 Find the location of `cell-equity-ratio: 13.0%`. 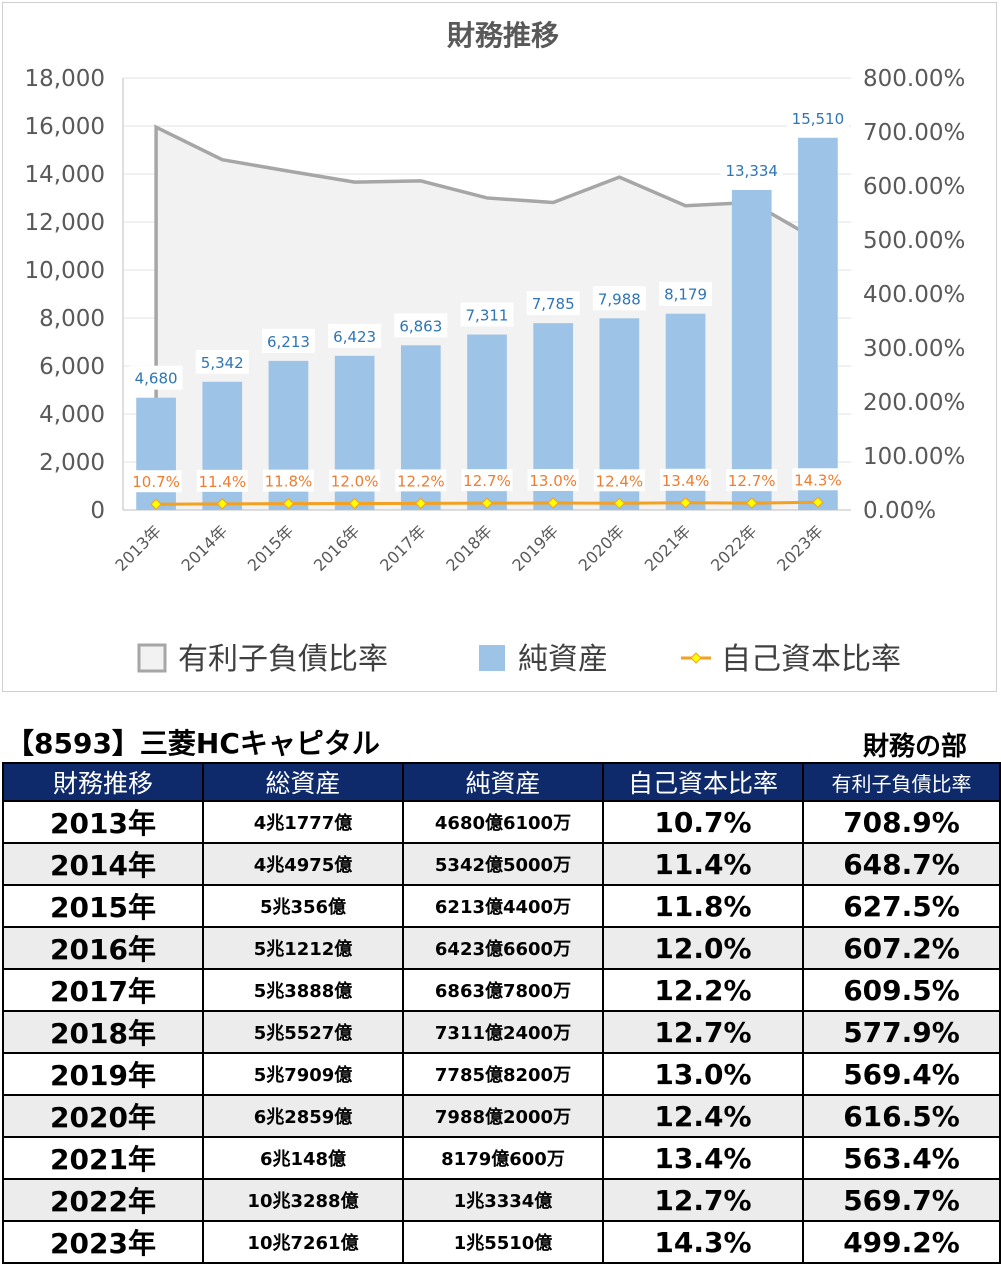

cell-equity-ratio: 13.0% is located at coordinates (703, 1074).